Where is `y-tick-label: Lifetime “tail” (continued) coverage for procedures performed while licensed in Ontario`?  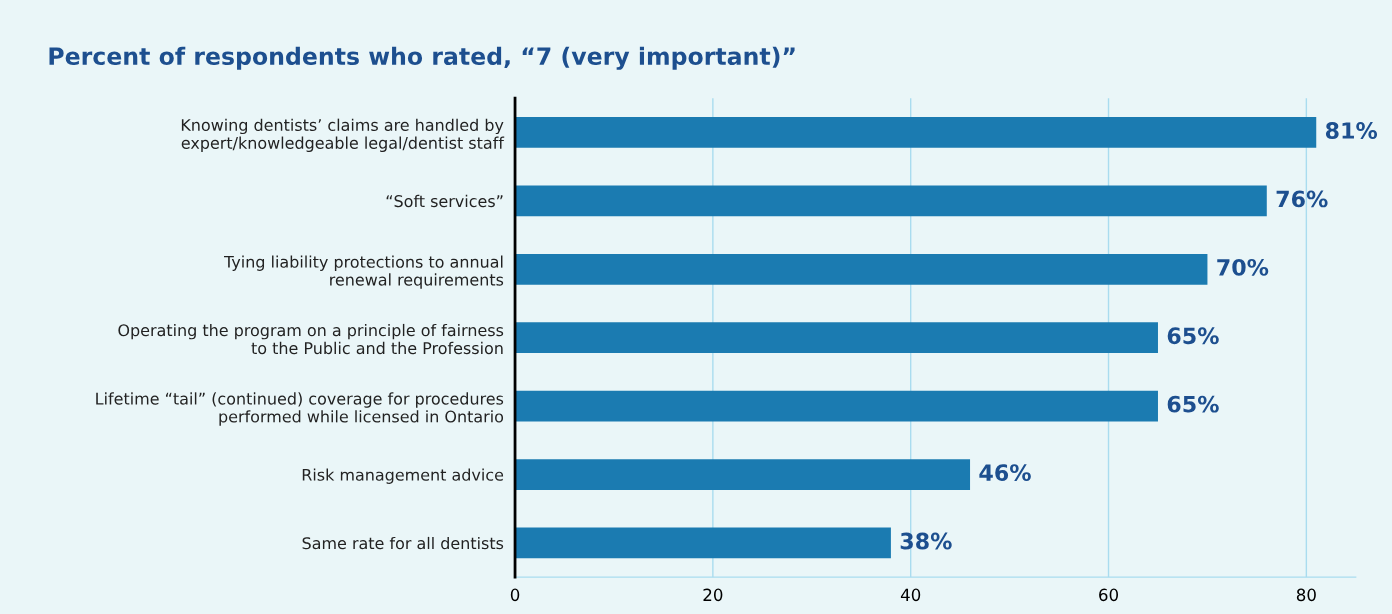
y-tick-label: Lifetime “tail” (continued) coverage for procedures performed while licensed in Ontario is located at coordinates (300, 409).